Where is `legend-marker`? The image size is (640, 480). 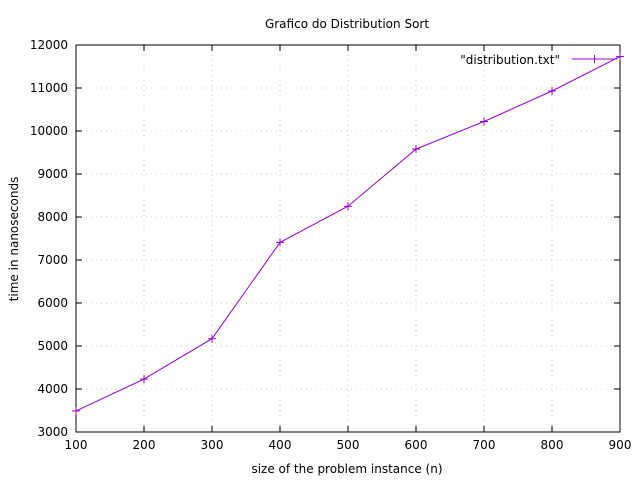 legend-marker is located at coordinates (594, 59).